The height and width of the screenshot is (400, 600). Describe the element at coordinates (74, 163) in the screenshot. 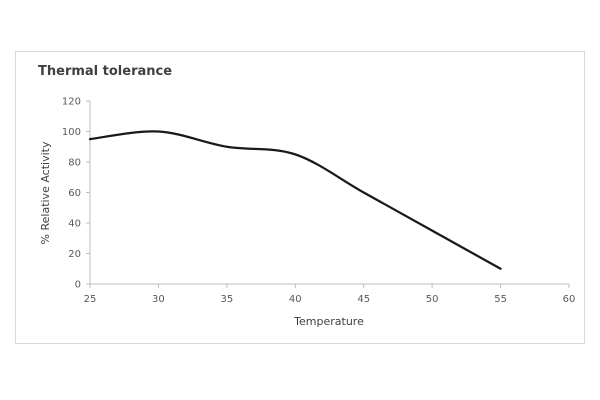

I see `y-tick-label: 80` at that location.